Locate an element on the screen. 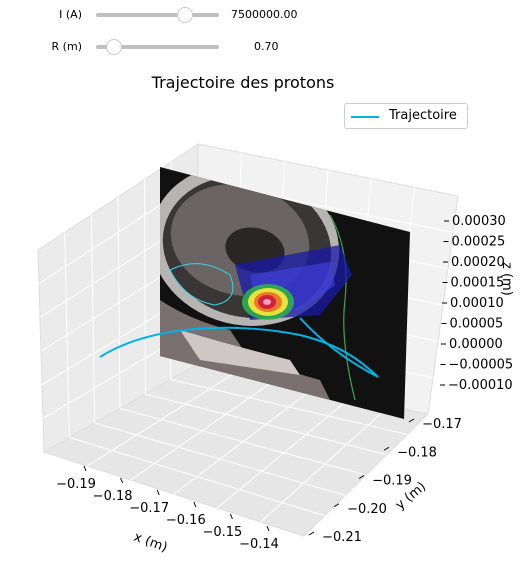  z-tick-label: 0.00020 is located at coordinates (478, 262).